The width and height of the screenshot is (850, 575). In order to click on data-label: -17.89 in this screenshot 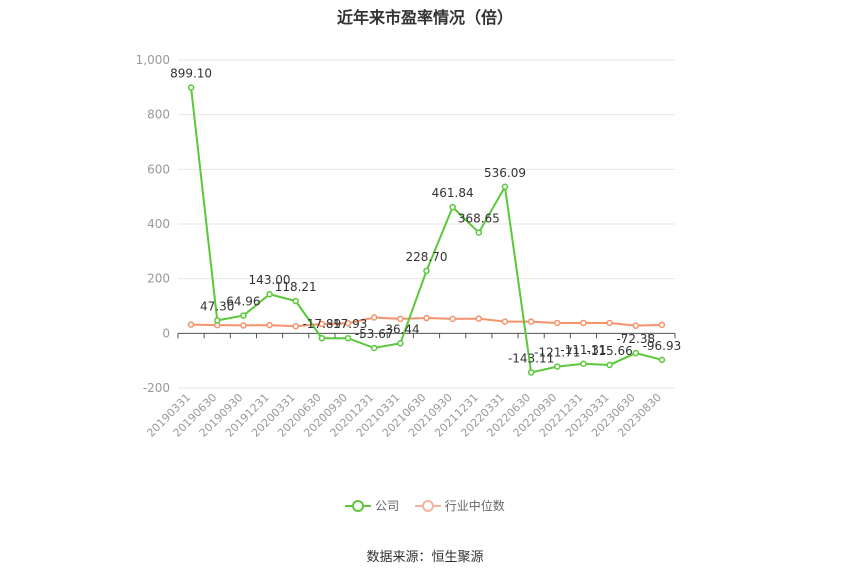, I will do `click(322, 324)`.